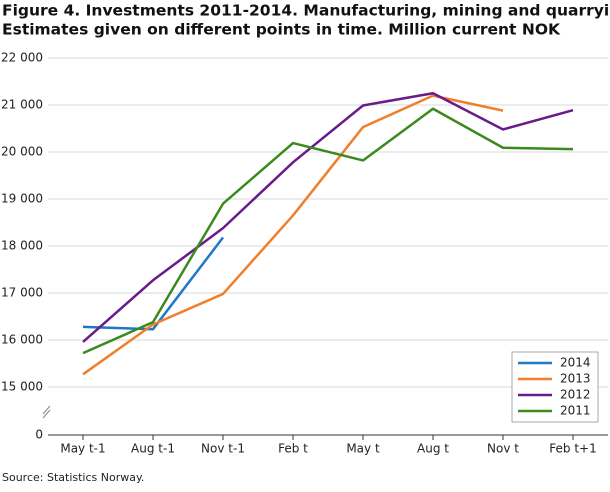 The height and width of the screenshot is (492, 610). What do you see at coordinates (293, 449) in the screenshot?
I see `x-tick-label: Feb t` at bounding box center [293, 449].